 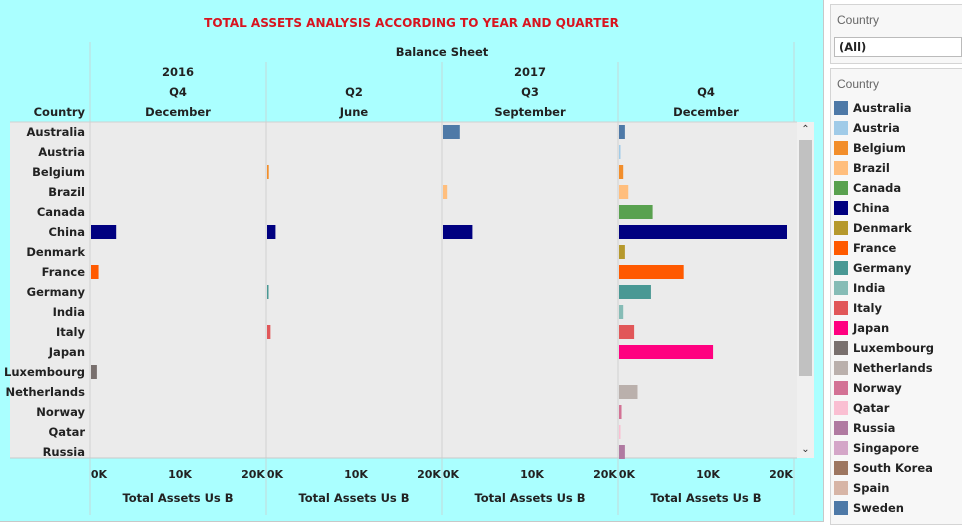 What do you see at coordinates (877, 188) in the screenshot?
I see `legend-label: Canada` at bounding box center [877, 188].